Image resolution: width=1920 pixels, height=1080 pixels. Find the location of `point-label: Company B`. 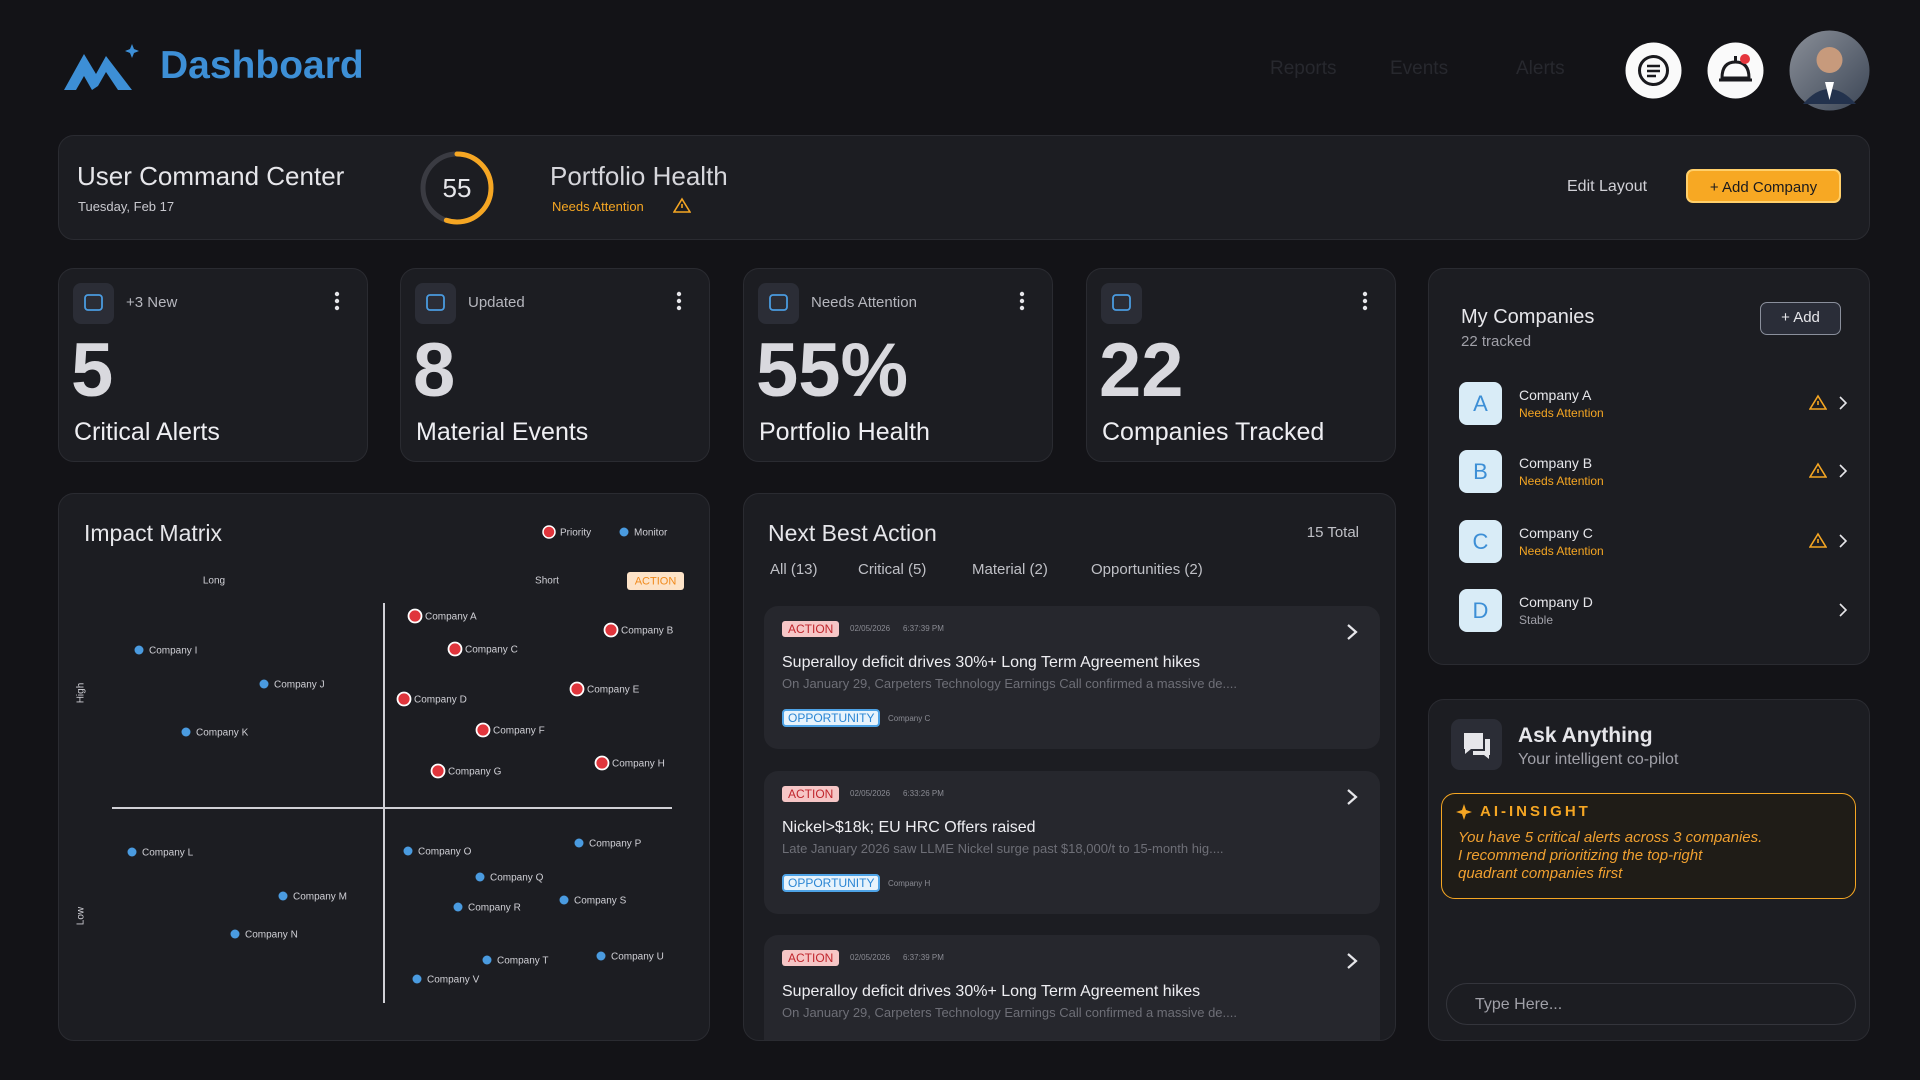

point-label: Company B is located at coordinates (647, 631).